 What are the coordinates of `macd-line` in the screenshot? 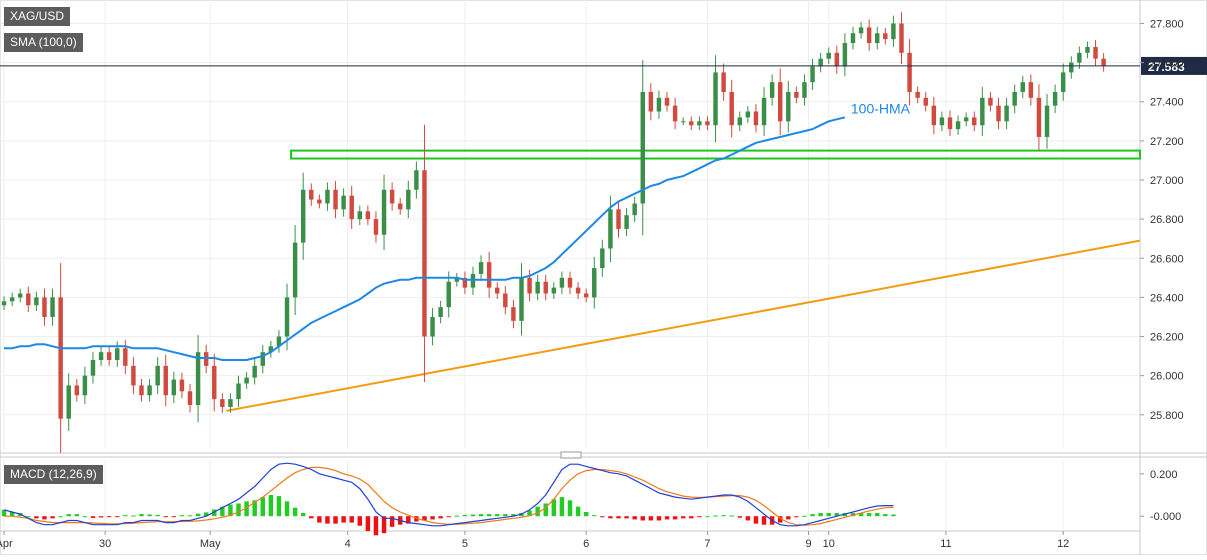 It's located at (448, 494).